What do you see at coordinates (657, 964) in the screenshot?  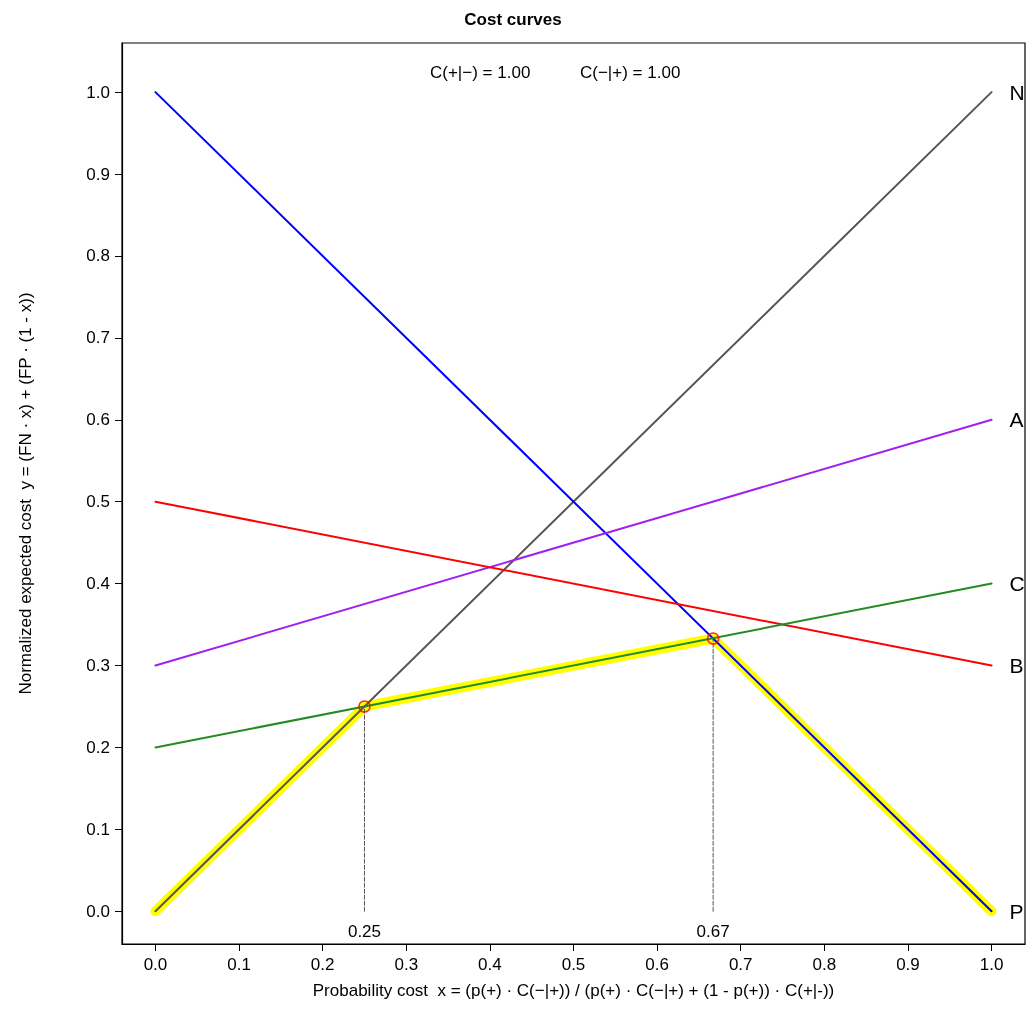 I see `x-tick-label: 0.6` at bounding box center [657, 964].